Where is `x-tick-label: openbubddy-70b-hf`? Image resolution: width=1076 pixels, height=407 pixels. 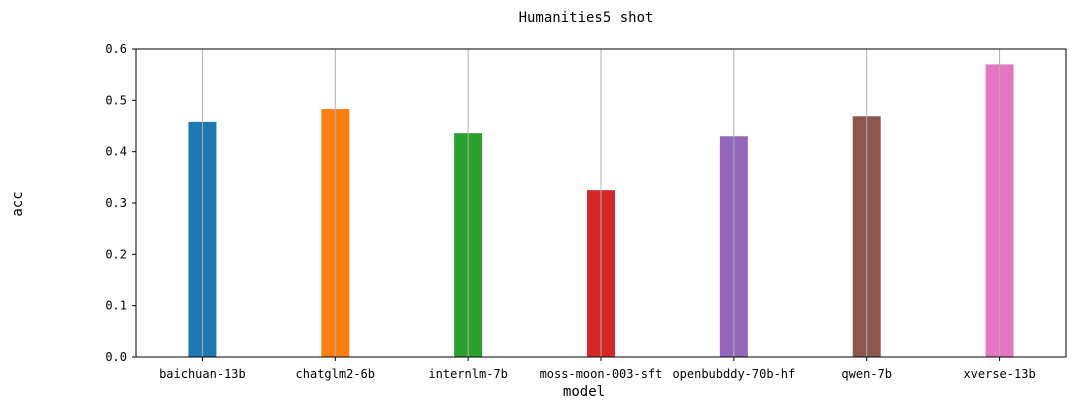
x-tick-label: openbubddy-70b-hf is located at coordinates (733, 374).